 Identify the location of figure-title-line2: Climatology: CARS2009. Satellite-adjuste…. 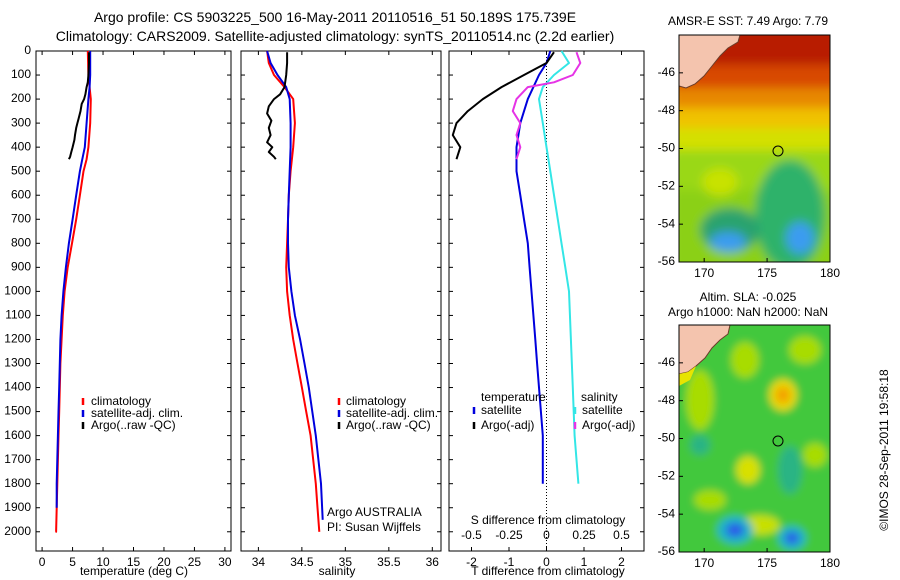
(335, 36).